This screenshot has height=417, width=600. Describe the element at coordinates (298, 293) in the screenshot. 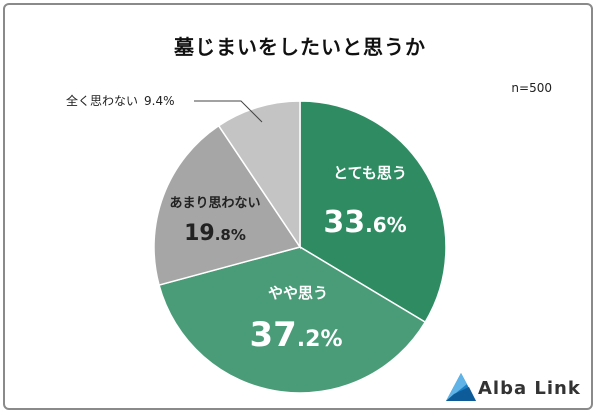

I see `label-somewhat-agree: やや思う` at that location.